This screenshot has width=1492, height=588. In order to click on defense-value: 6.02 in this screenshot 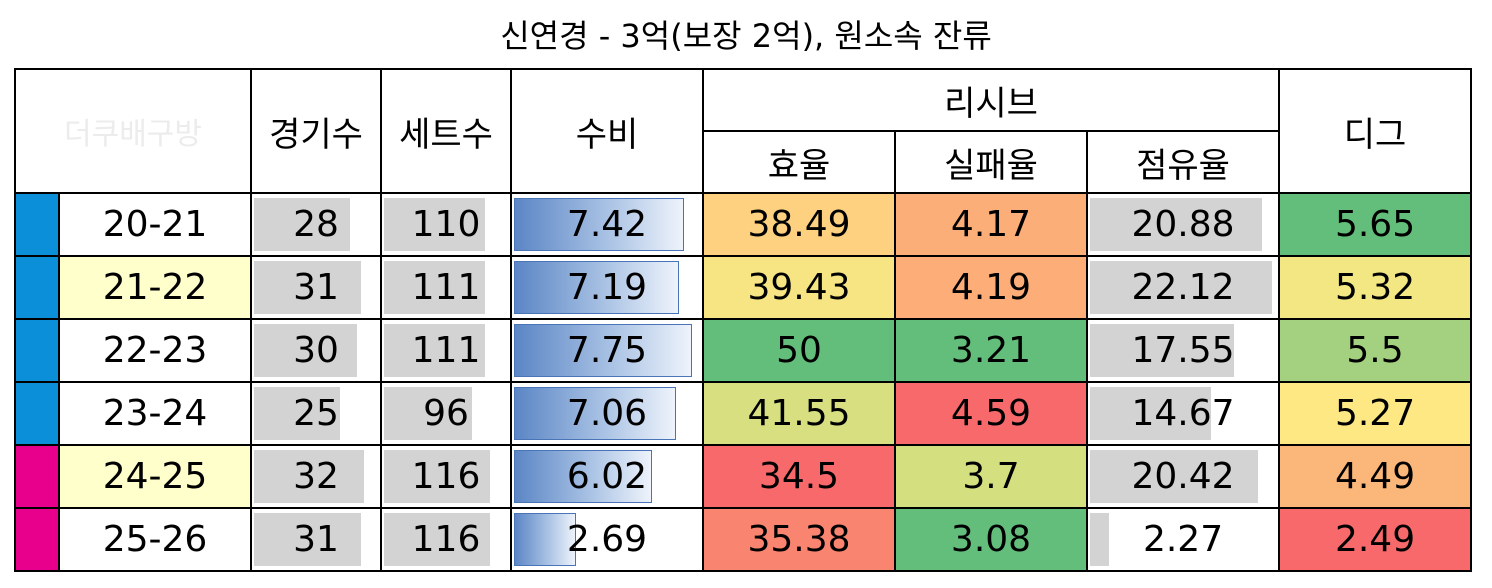, I will do `click(607, 476)`.